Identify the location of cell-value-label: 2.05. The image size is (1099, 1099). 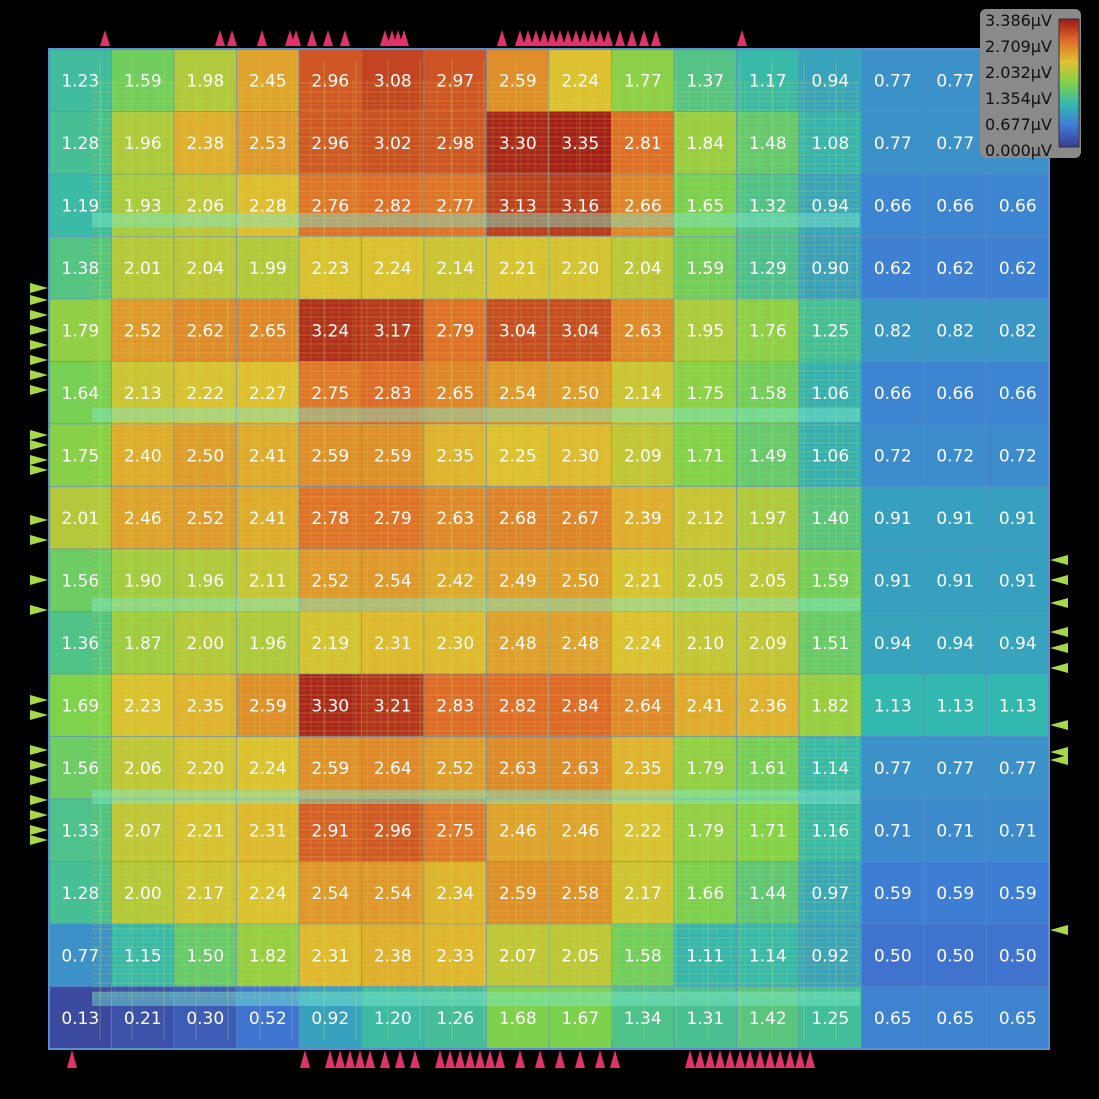
(705, 581).